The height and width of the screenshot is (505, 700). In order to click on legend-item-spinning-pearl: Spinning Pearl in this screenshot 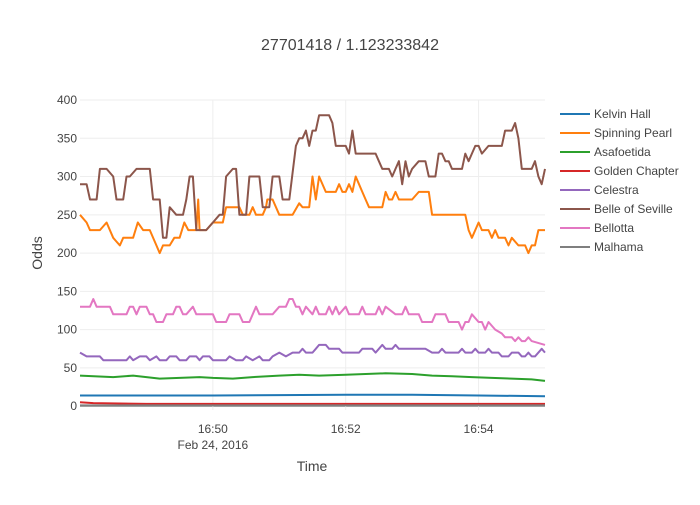, I will do `click(616, 133)`.